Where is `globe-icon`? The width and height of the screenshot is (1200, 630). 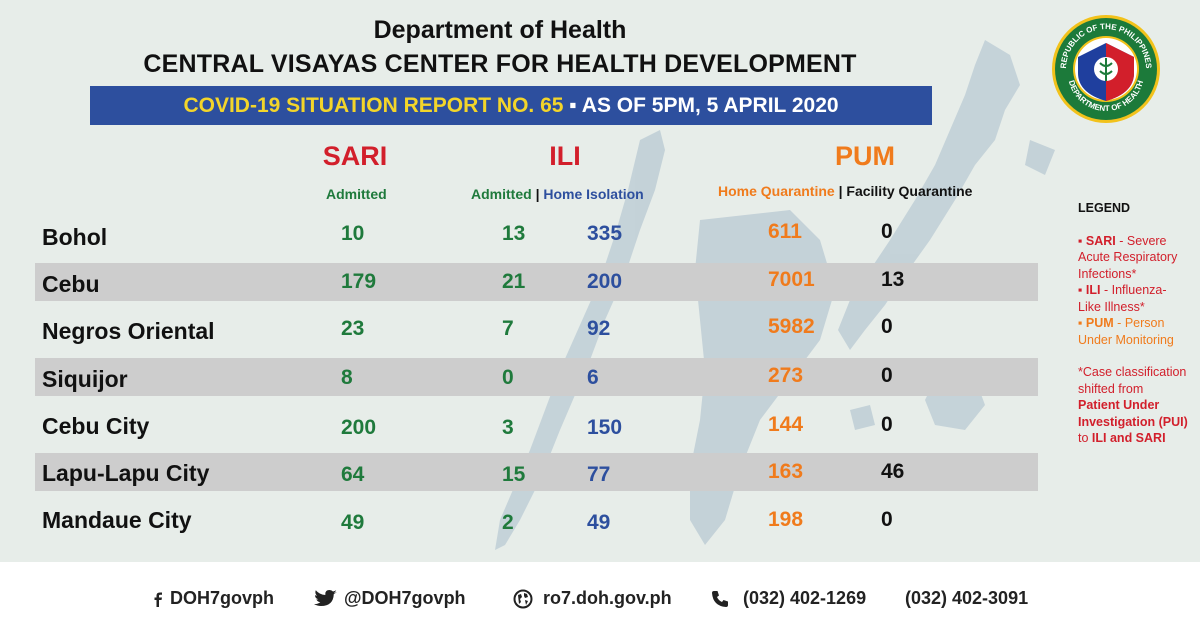 globe-icon is located at coordinates (523, 599).